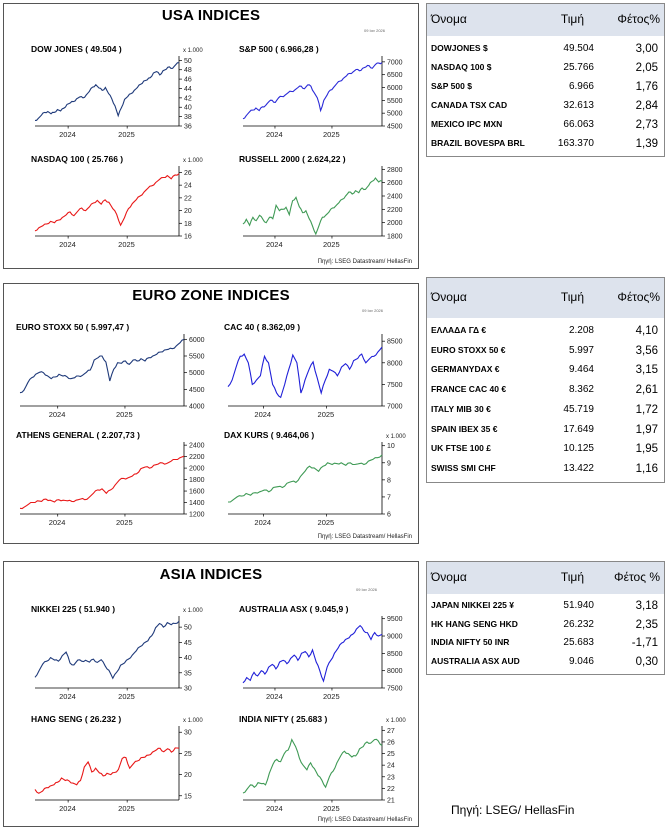 The image size is (667, 830). Describe the element at coordinates (283, 719) in the screenshot. I see `chart-title: INDIA NIFTY ( 25.683 )` at that location.